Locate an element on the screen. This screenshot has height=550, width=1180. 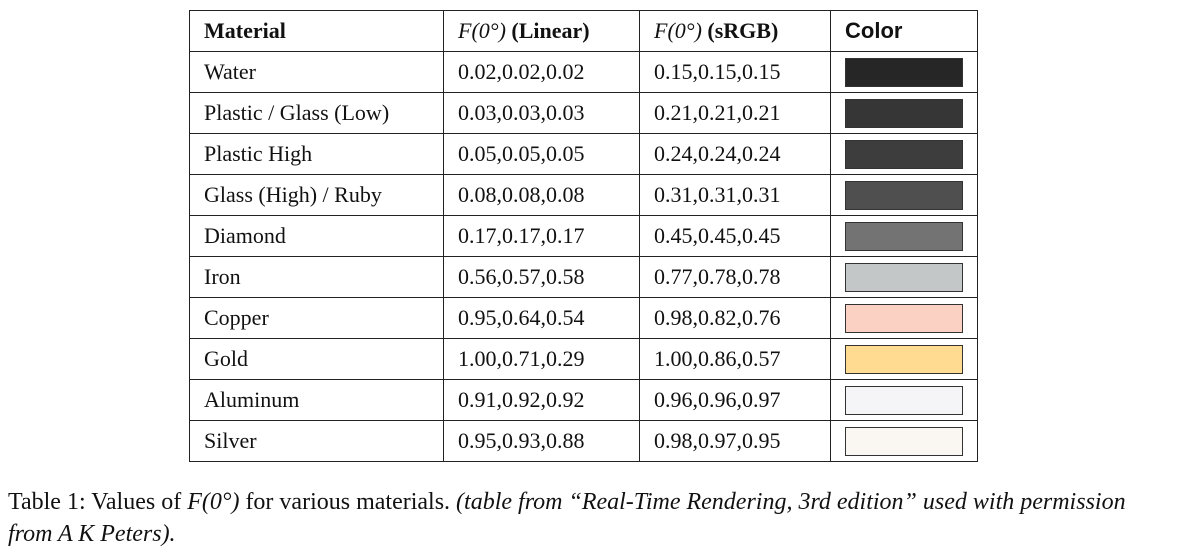
caption-symbol: F(0°) is located at coordinates (213, 502).